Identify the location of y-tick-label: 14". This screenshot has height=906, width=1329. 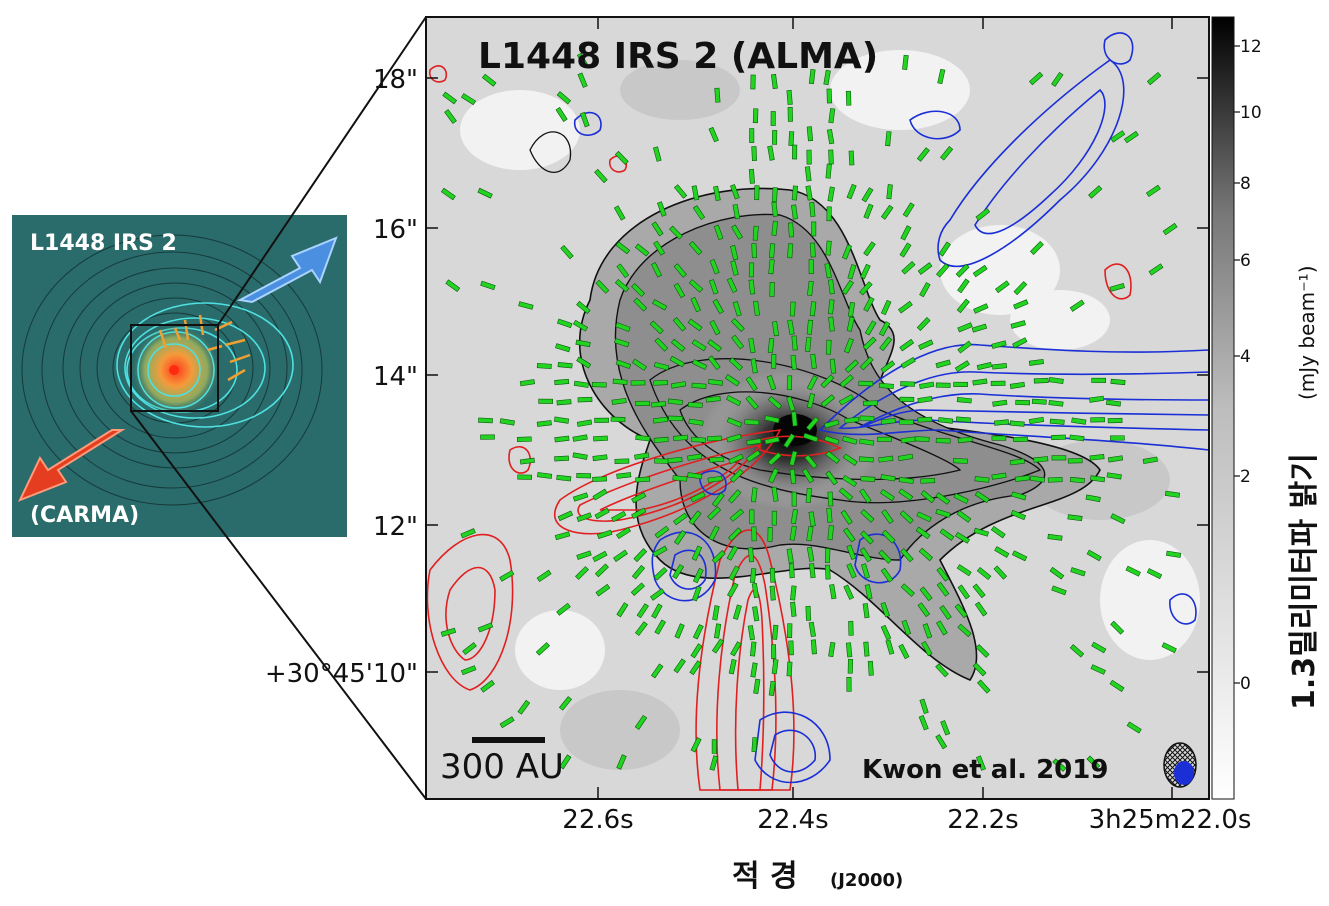
(395, 377).